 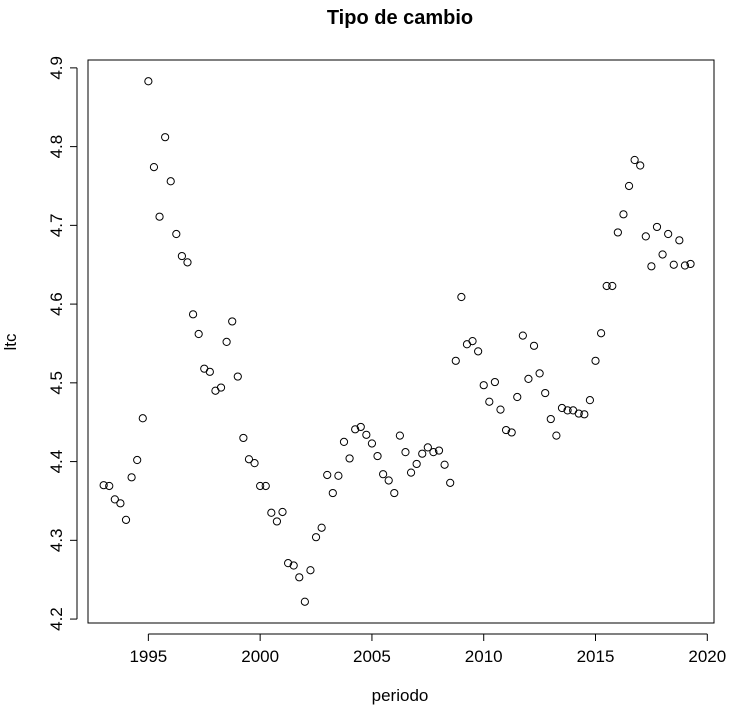 What do you see at coordinates (56, 383) in the screenshot?
I see `y-tick-label: 4.5` at bounding box center [56, 383].